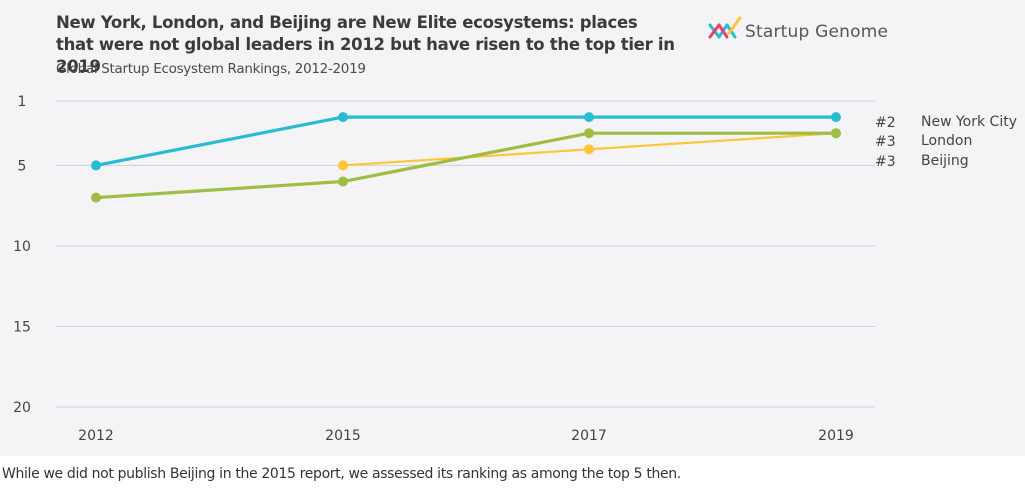 This screenshot has width=1025, height=488. Describe the element at coordinates (22, 166) in the screenshot. I see `y-tick-label: 5` at that location.